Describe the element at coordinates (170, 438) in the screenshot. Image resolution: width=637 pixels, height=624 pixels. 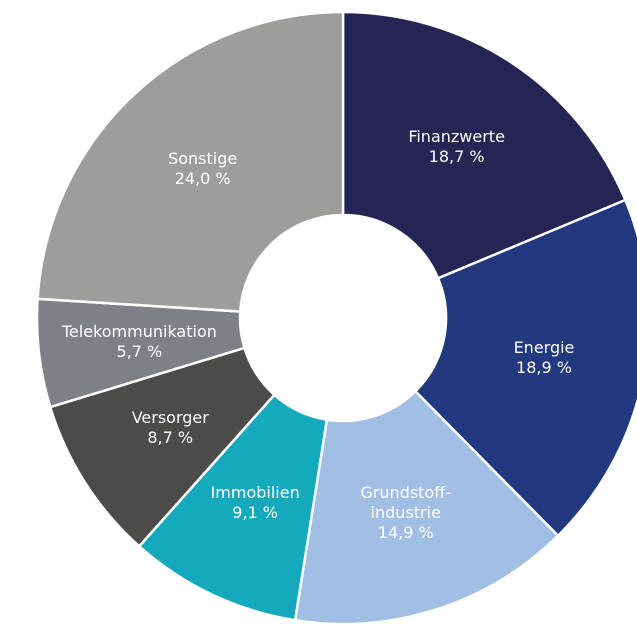
I see `value-label: 8,7 %` at that location.